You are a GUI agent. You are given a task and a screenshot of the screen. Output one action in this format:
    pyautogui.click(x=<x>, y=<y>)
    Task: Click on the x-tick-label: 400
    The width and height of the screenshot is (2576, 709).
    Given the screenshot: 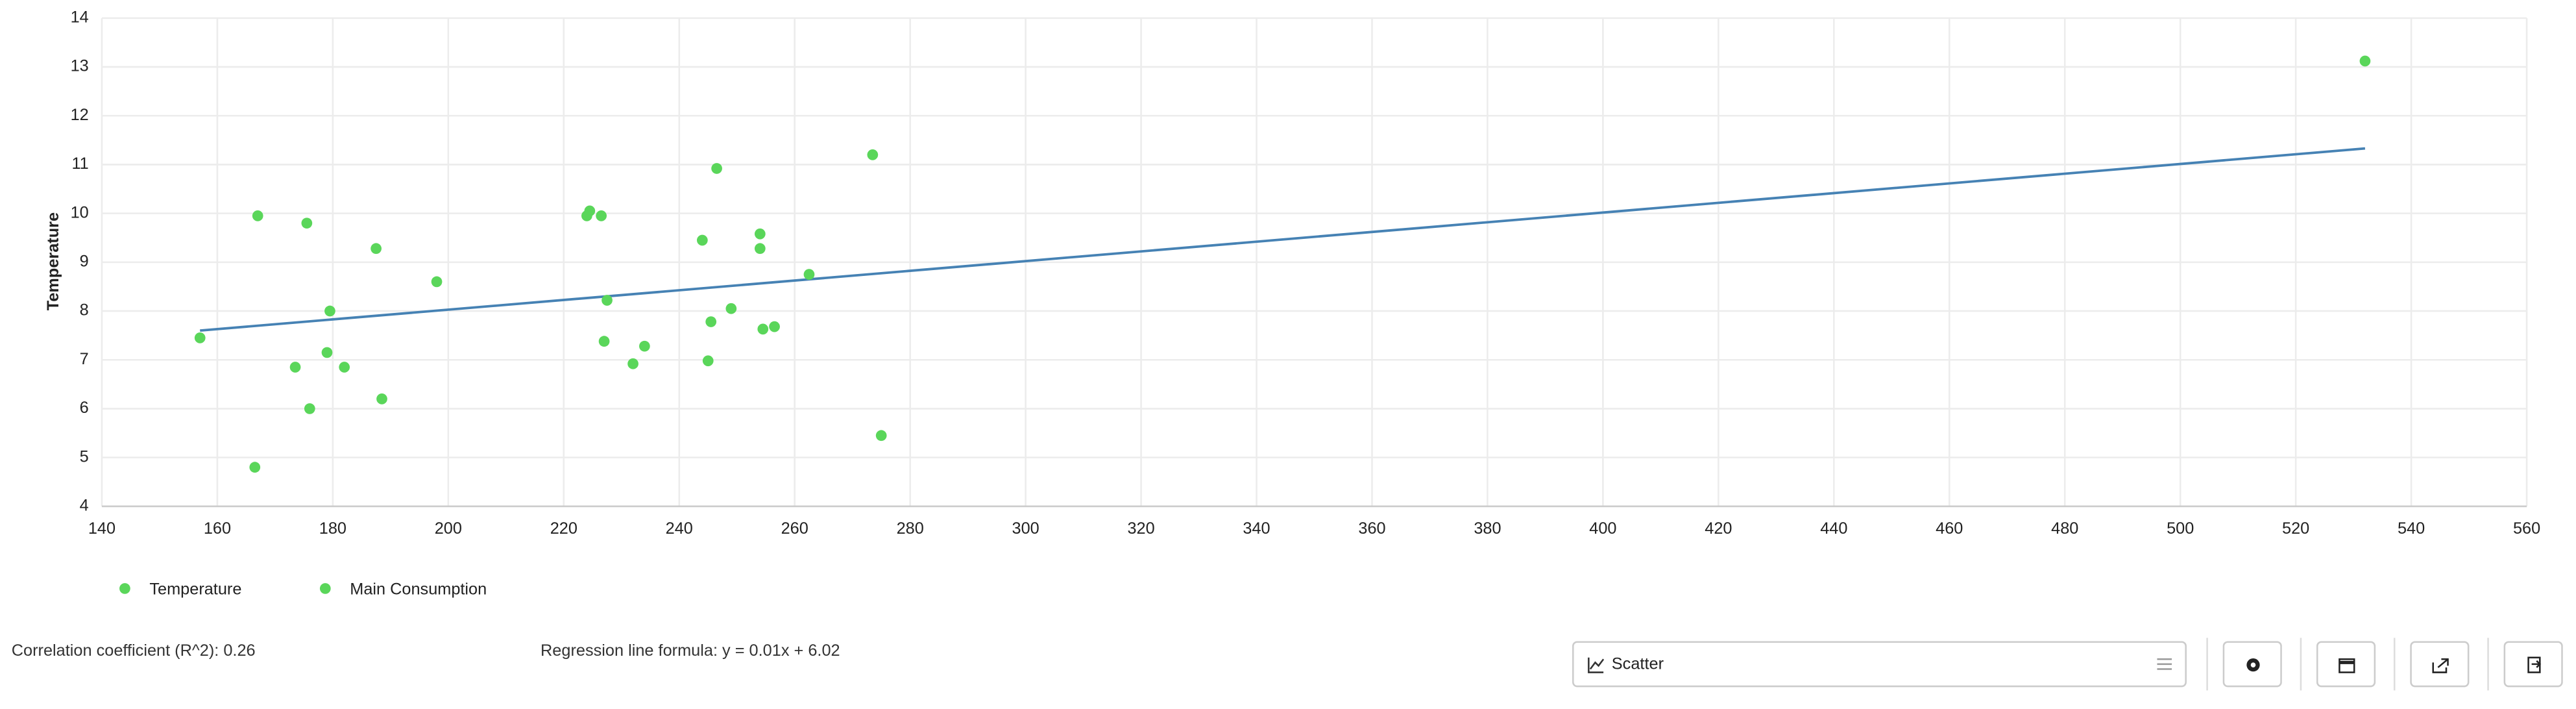 What is the action you would take?
    pyautogui.click(x=1602, y=528)
    